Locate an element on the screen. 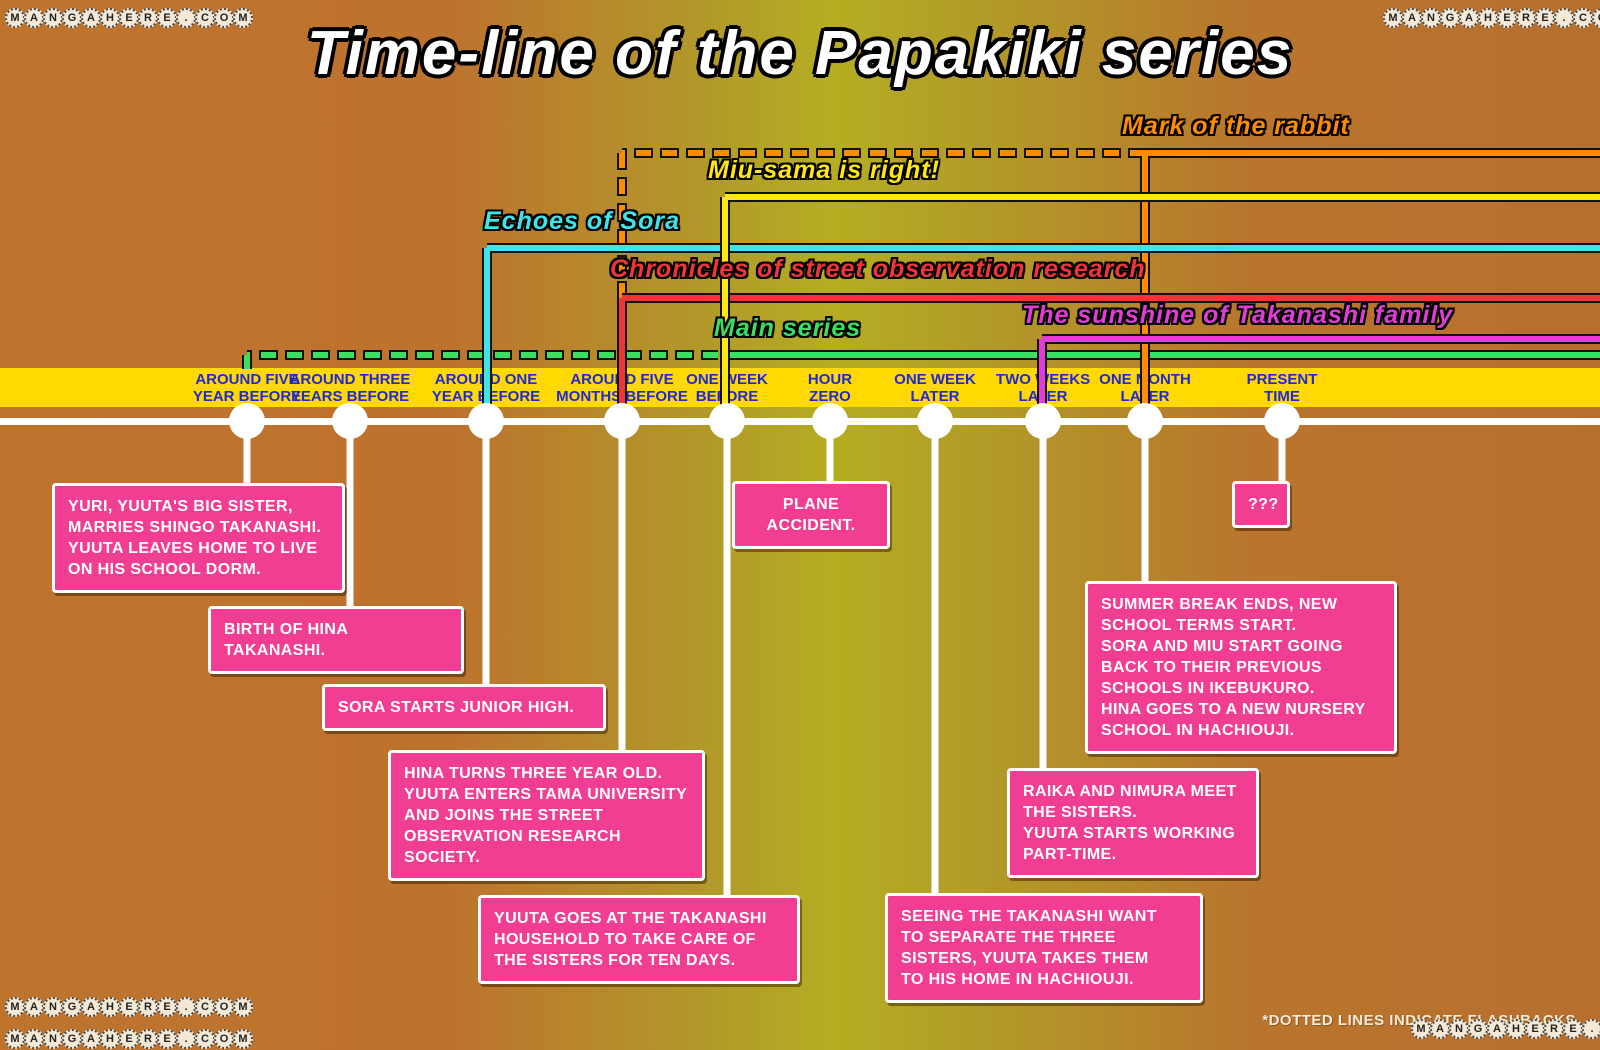  tick-label-7: TWO WEEKS LATER is located at coordinates (1043, 388).